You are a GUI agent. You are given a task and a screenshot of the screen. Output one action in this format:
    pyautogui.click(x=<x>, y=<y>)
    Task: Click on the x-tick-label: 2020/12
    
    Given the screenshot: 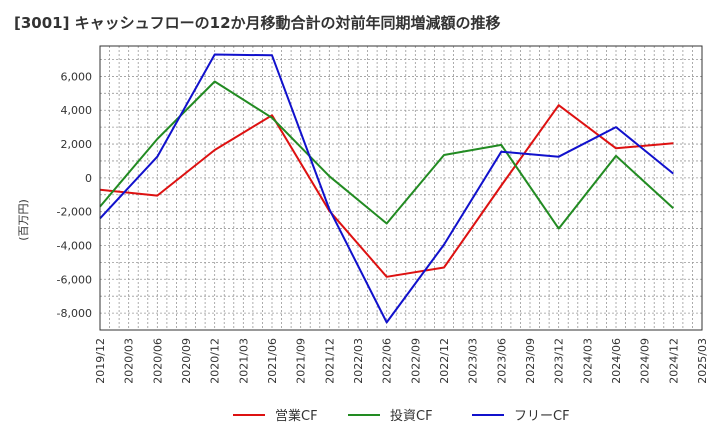 What is the action you would take?
    pyautogui.click(x=215, y=361)
    